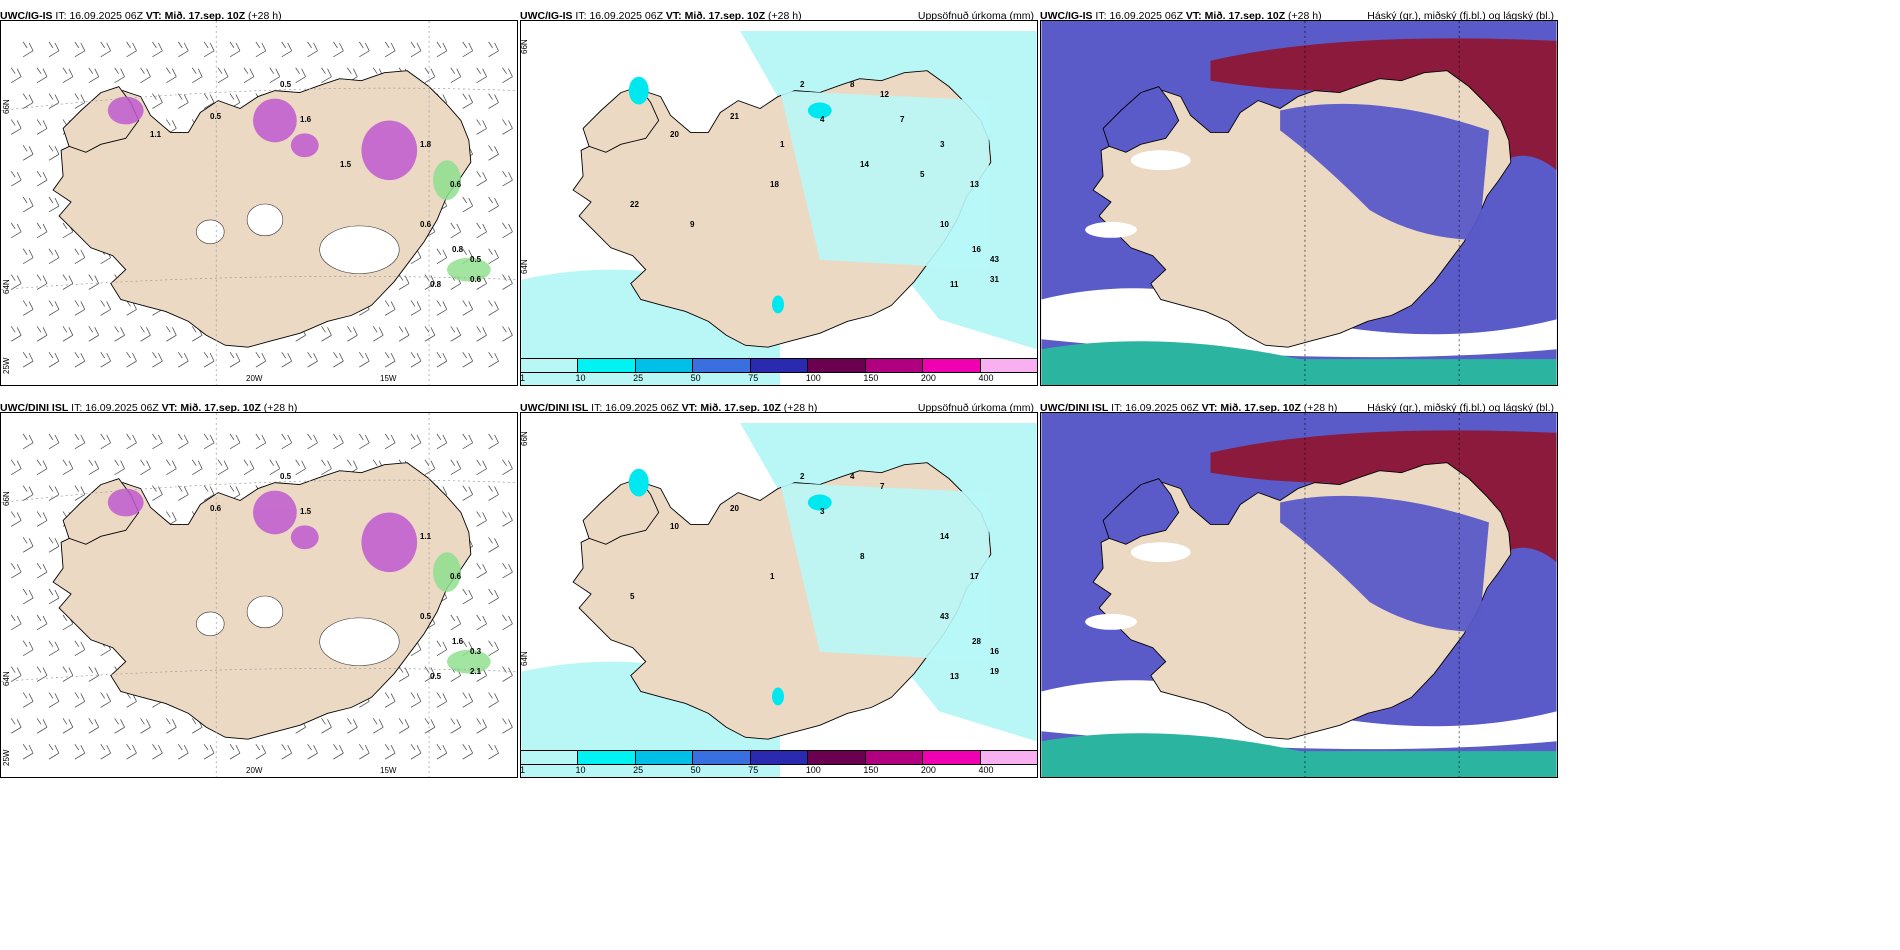  I want to click on latitude-label: 25W, so click(6, 365).